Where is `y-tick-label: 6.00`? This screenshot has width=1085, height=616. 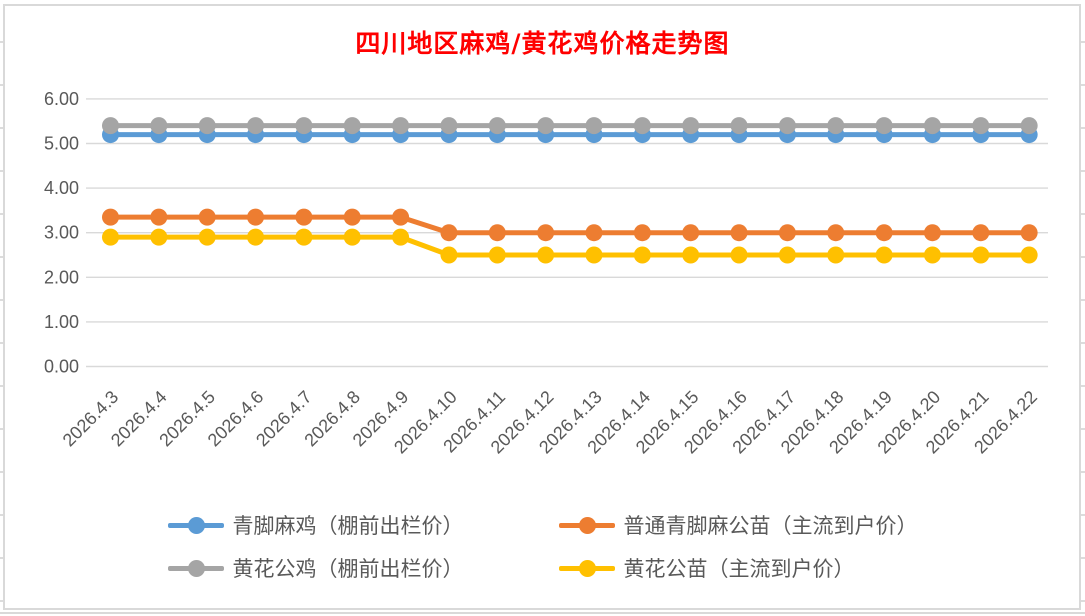
y-tick-label: 6.00 is located at coordinates (61, 99).